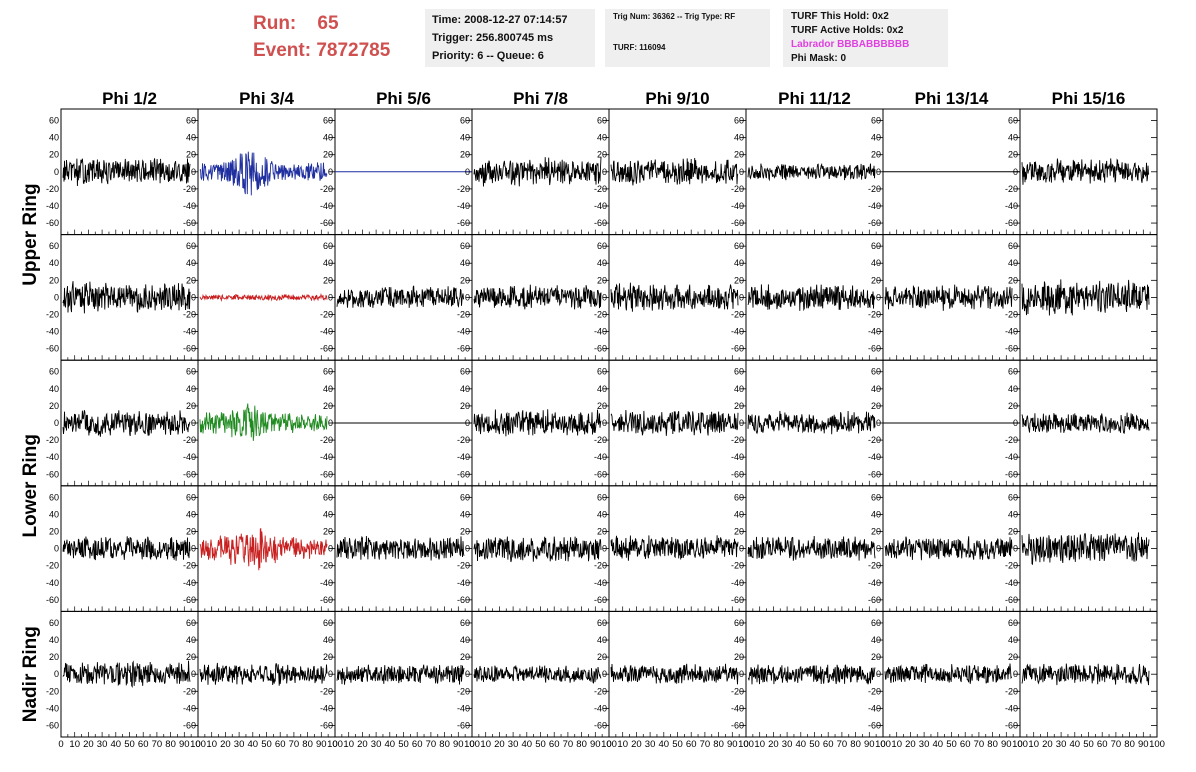 This screenshot has width=1196, height=772. What do you see at coordinates (321, 37) in the screenshot?
I see `run-event-header: Run: 65 Event: 7872785` at bounding box center [321, 37].